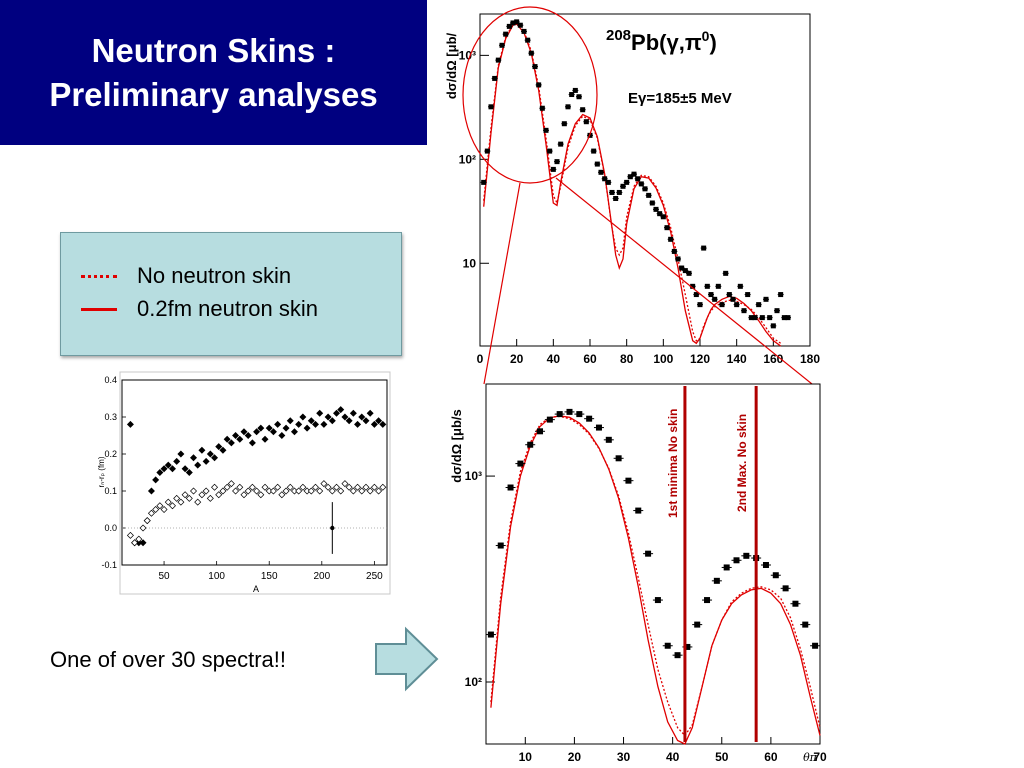 The height and width of the screenshot is (768, 1024). Describe the element at coordinates (214, 275) in the screenshot. I see `legend-label-no-skin: No neutron skin` at that location.